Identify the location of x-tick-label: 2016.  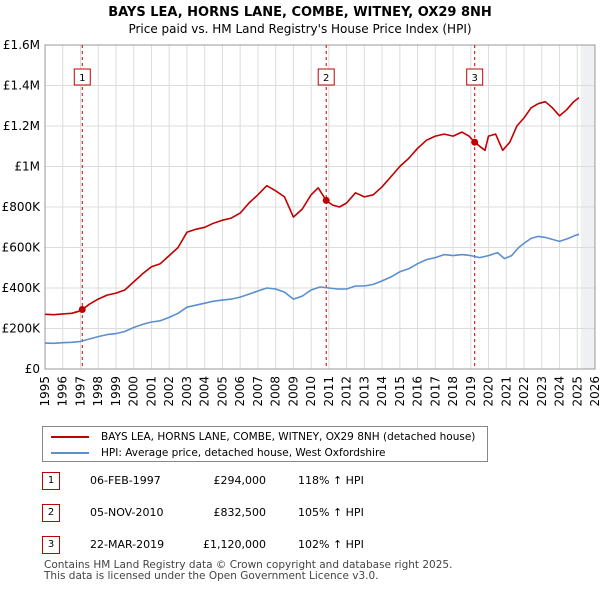
(418, 391).